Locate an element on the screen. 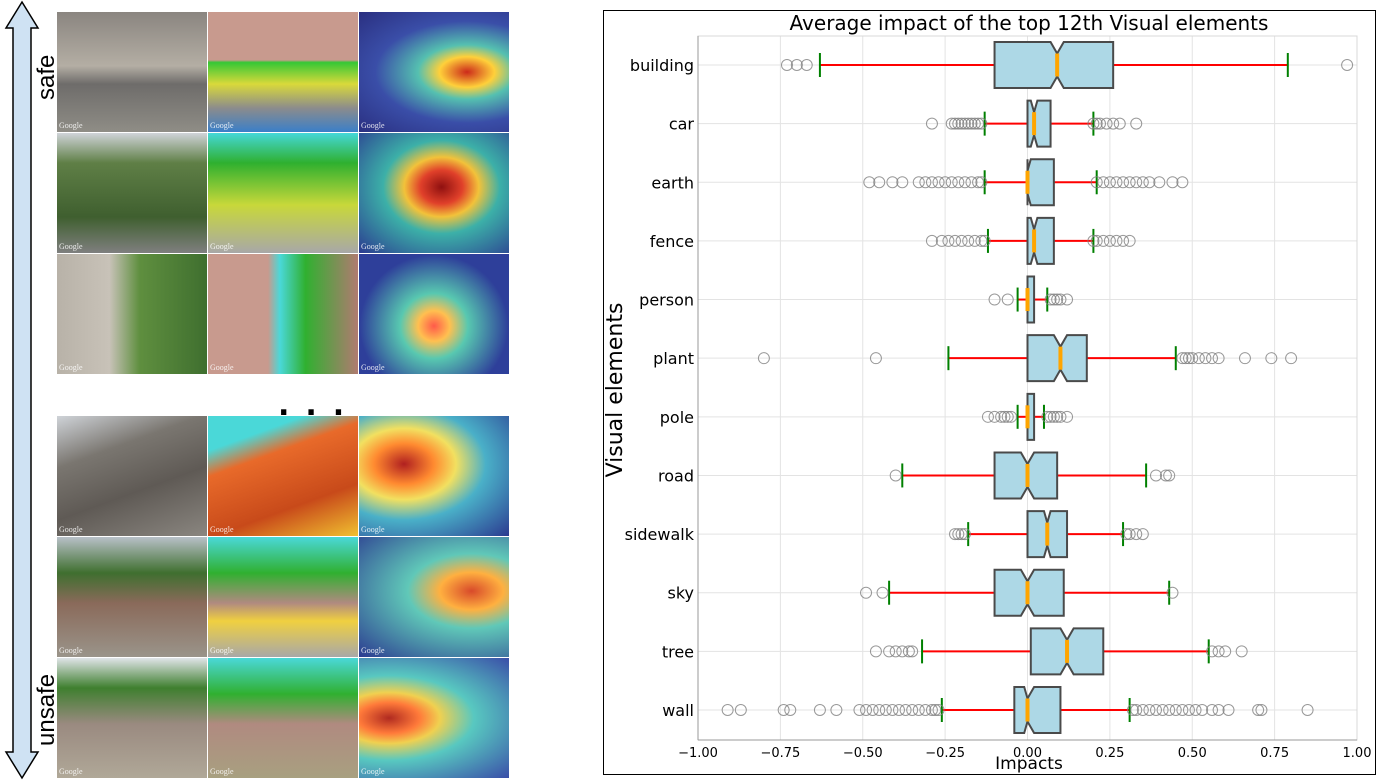  x-tick-label: −0.25 is located at coordinates (945, 753).